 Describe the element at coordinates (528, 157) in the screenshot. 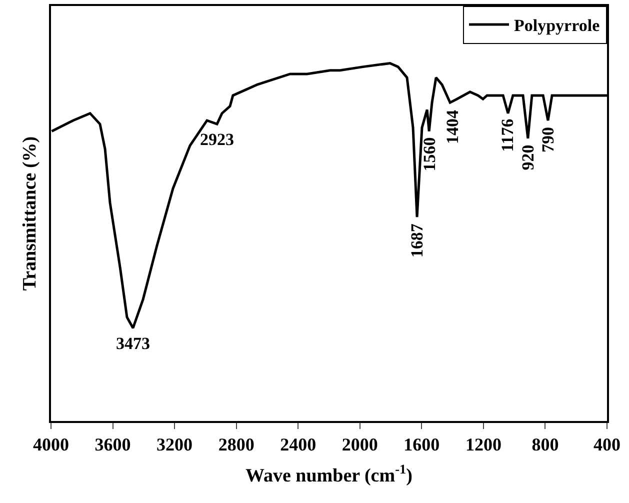

I see `annotation: 920` at that location.